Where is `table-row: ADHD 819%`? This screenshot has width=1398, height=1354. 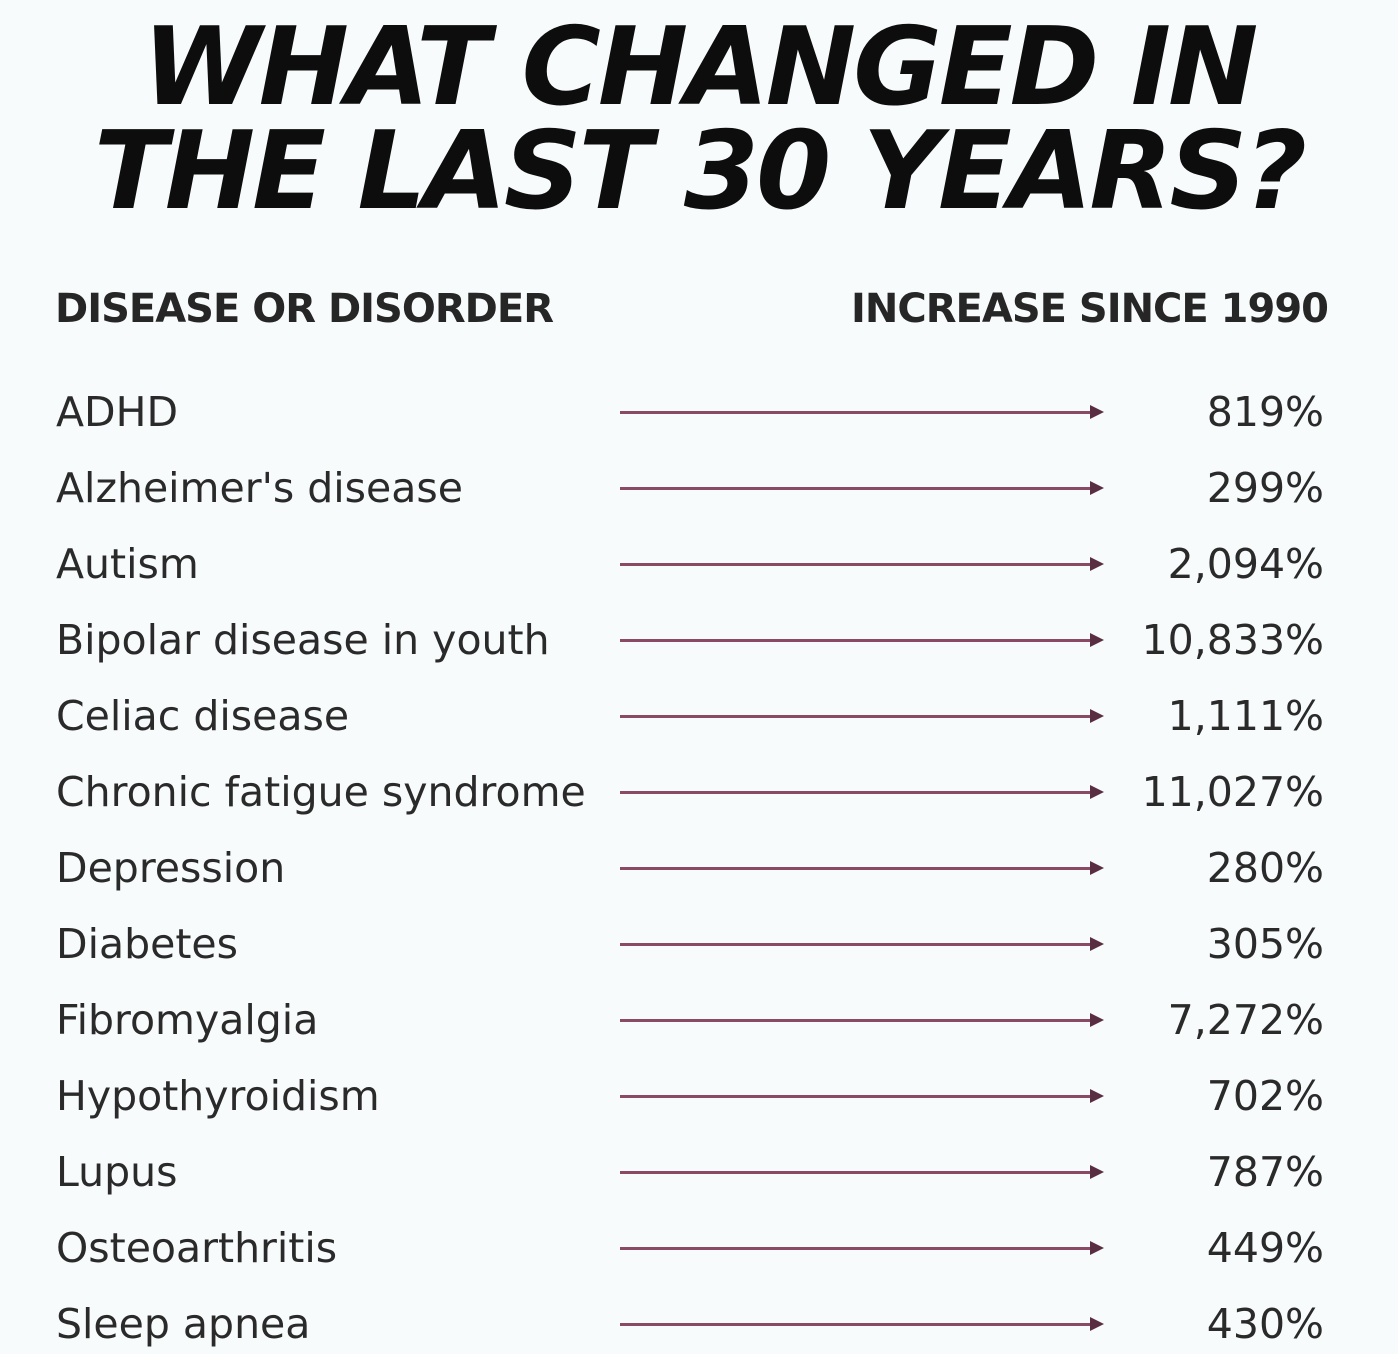 table-row: ADHD 819% is located at coordinates (699, 412).